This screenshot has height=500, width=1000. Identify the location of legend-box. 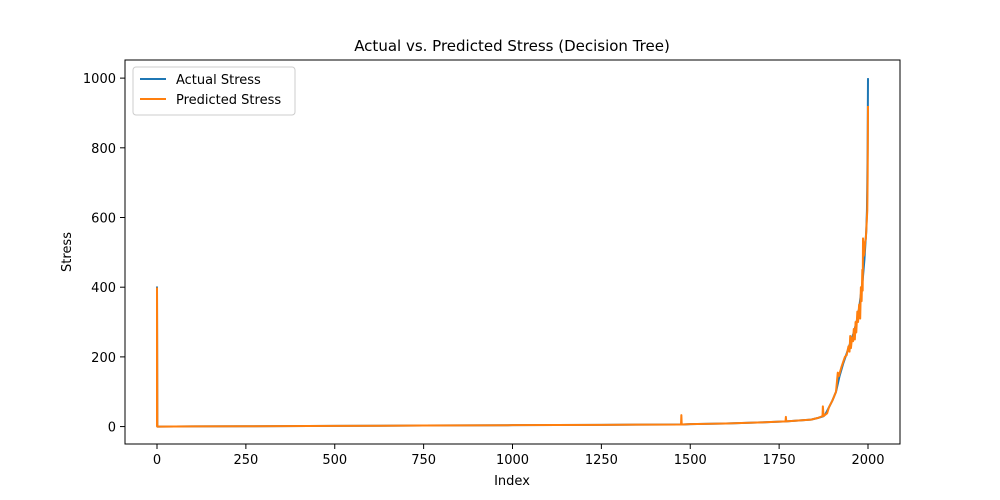
(214, 91).